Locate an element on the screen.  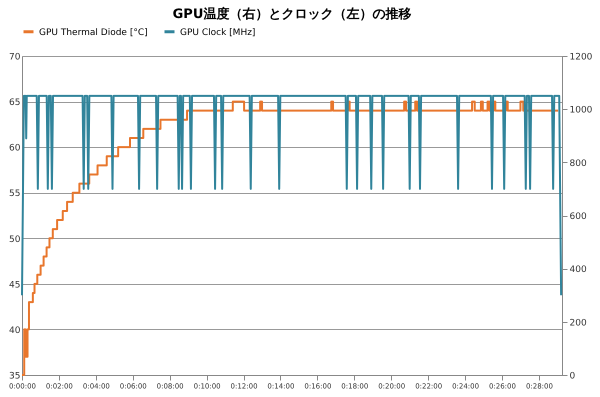
chart-title: GPU温度（右）とクロック（左）の推移 is located at coordinates (292, 14).